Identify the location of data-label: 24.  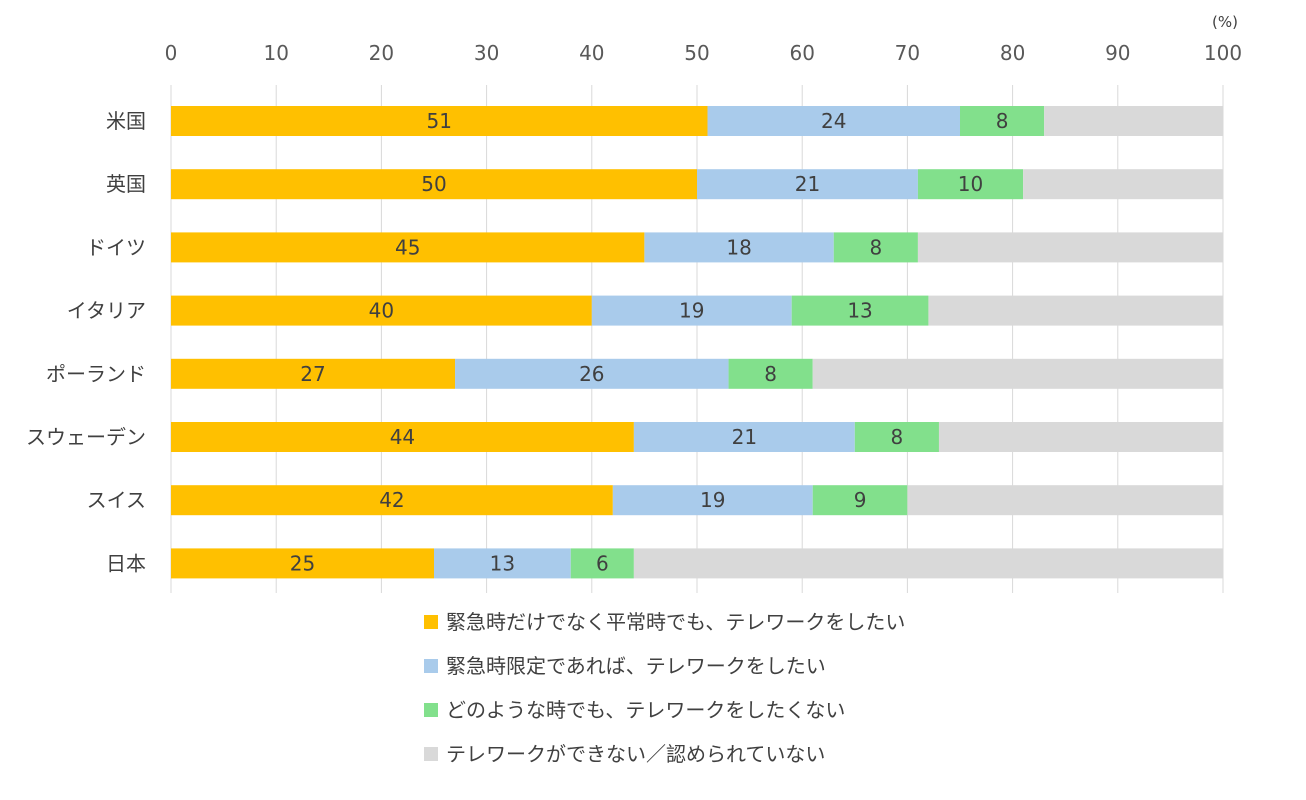
(833, 121).